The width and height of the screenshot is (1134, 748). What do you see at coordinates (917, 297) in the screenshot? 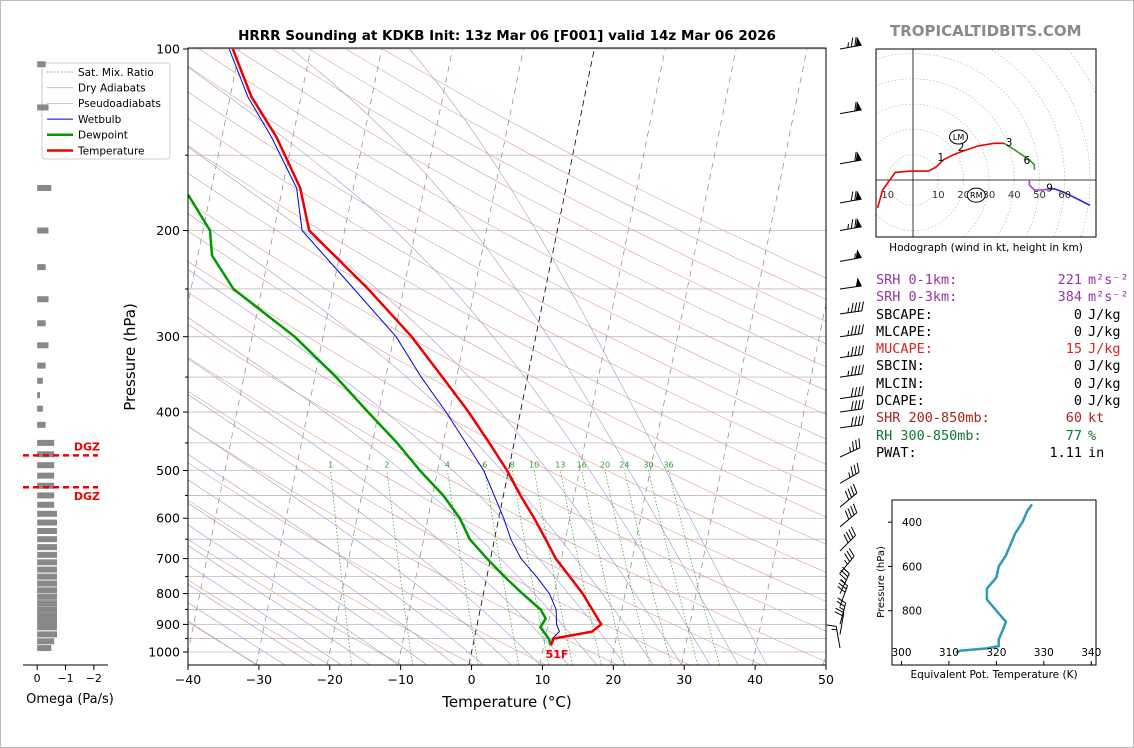
I see `param-label: SRH 0-3km:` at bounding box center [917, 297].